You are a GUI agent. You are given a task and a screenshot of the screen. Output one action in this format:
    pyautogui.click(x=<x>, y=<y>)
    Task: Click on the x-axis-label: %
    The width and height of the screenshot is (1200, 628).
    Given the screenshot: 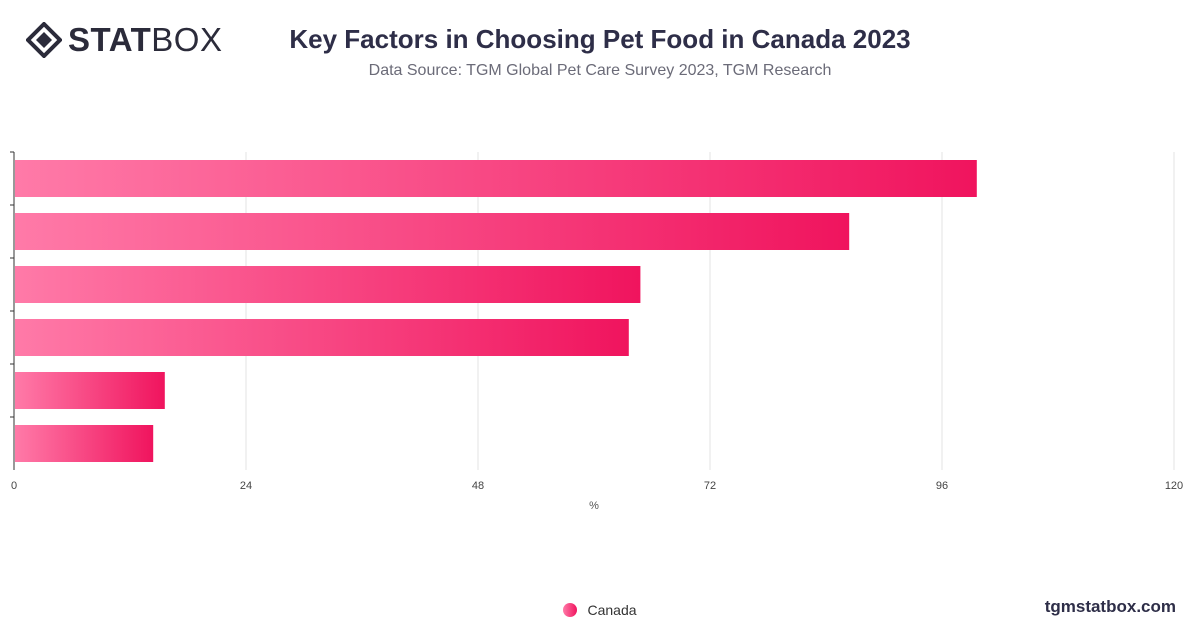 What is the action you would take?
    pyautogui.click(x=594, y=506)
    